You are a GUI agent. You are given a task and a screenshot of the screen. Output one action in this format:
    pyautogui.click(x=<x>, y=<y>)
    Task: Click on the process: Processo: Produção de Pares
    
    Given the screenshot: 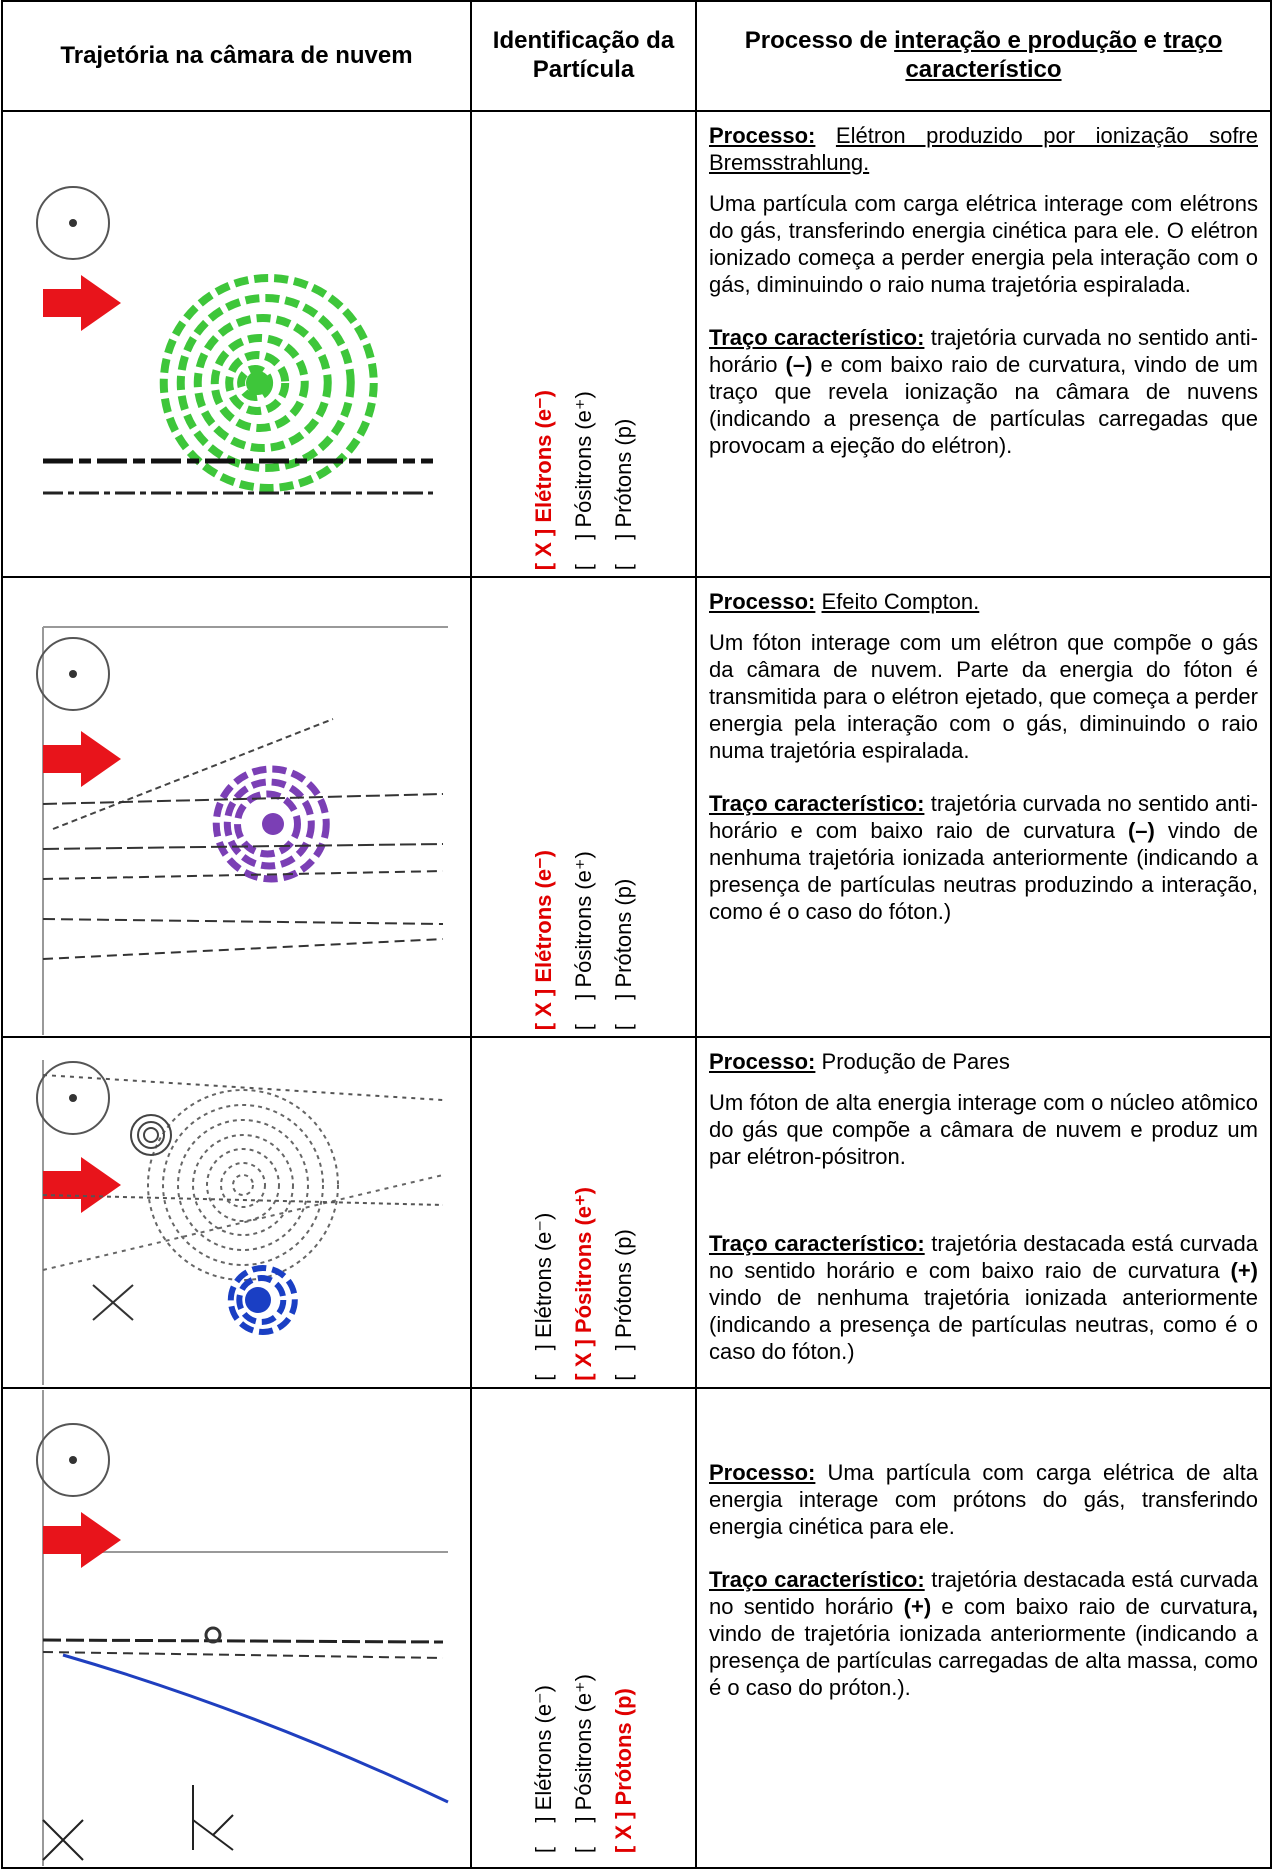 What is the action you would take?
    pyautogui.click(x=983, y=1061)
    